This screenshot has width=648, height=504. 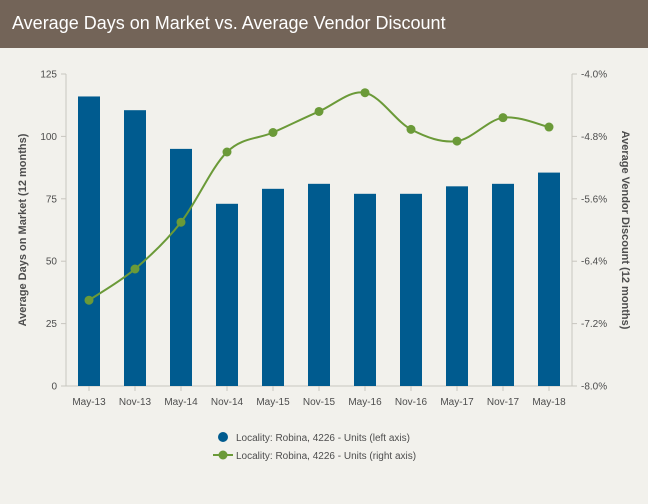 What do you see at coordinates (365, 402) in the screenshot?
I see `x-tick-label: May-16` at bounding box center [365, 402].